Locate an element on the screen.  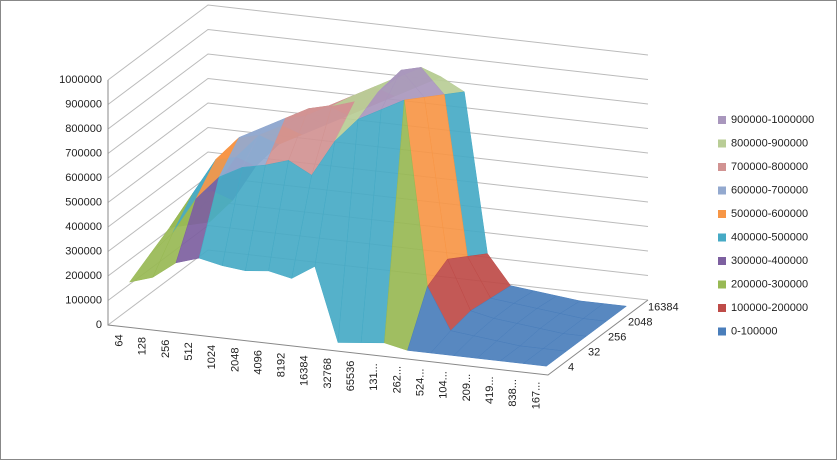
x-tick-label: 2048 is located at coordinates (235, 359).